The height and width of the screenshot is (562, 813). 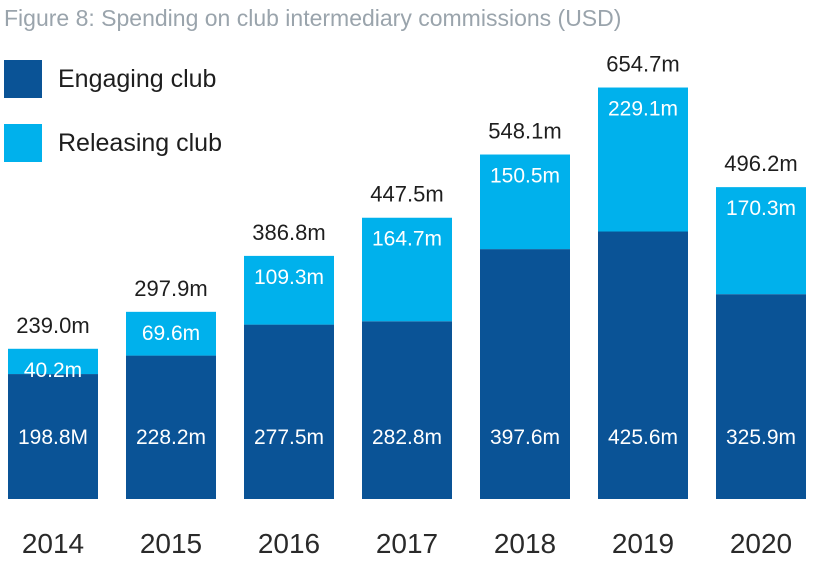 What do you see at coordinates (407, 437) in the screenshot?
I see `label-engaging-2017: 282.8m` at bounding box center [407, 437].